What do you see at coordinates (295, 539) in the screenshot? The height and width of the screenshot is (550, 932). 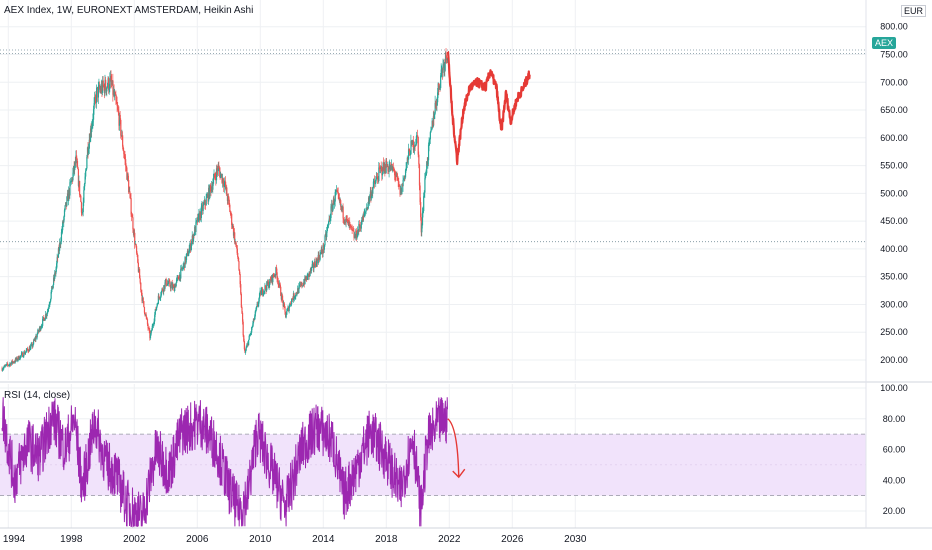 I see `time-axis-labels: 1994 1998 2002 2006 2010 2014 2018 2022 2026 2030` at bounding box center [295, 539].